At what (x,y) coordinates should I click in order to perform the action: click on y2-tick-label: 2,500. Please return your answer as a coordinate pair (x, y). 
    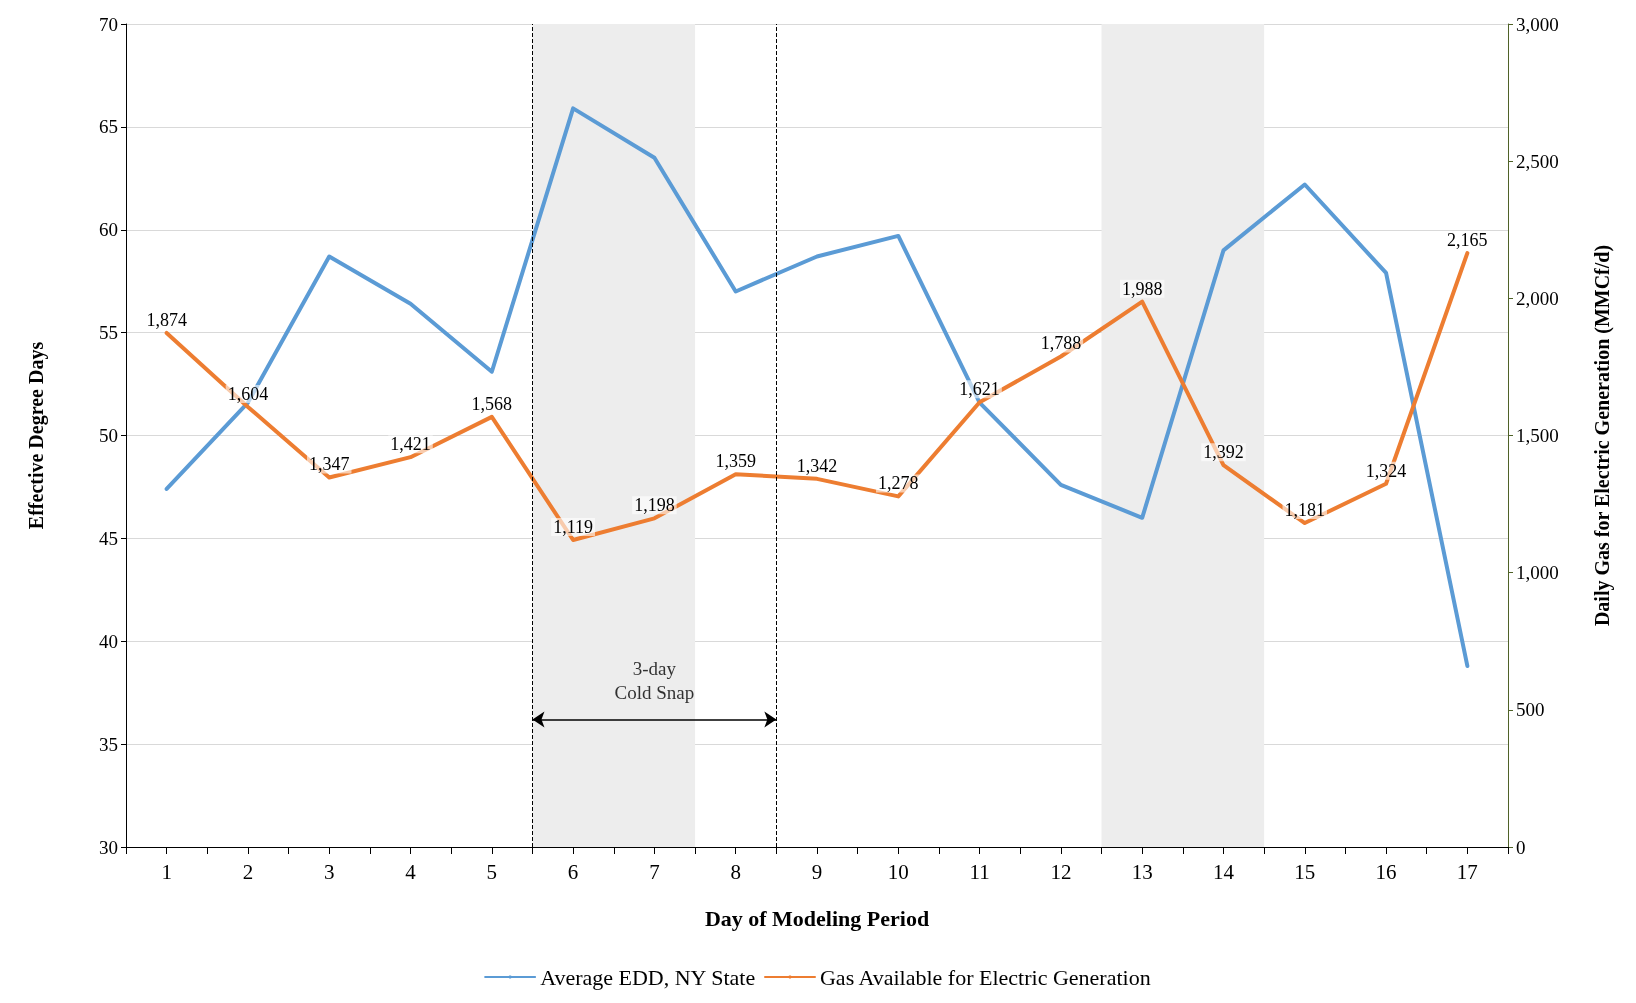
    Looking at the image, I should click on (1537, 161).